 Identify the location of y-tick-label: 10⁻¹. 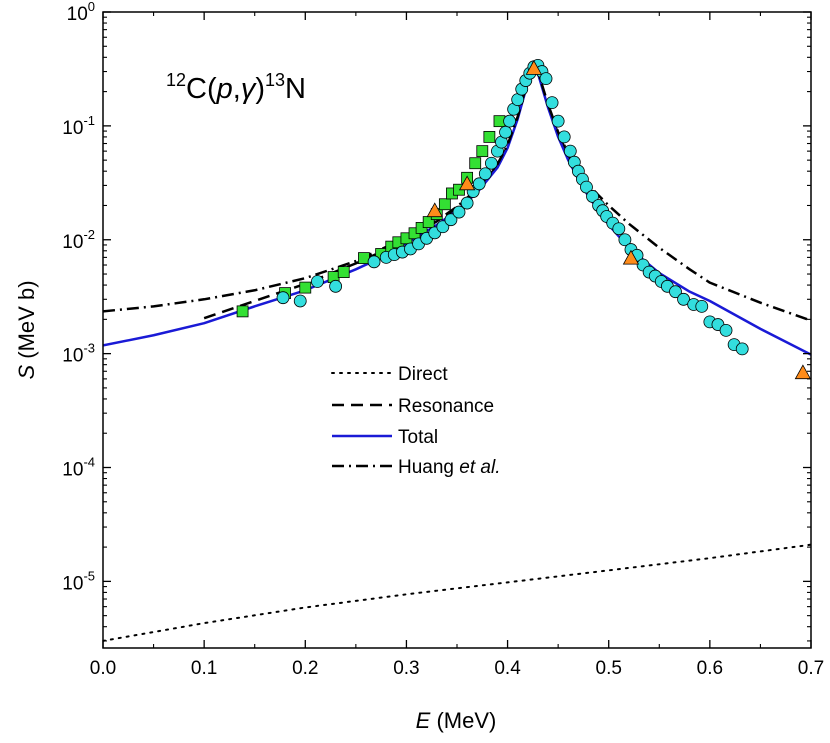
(78, 126).